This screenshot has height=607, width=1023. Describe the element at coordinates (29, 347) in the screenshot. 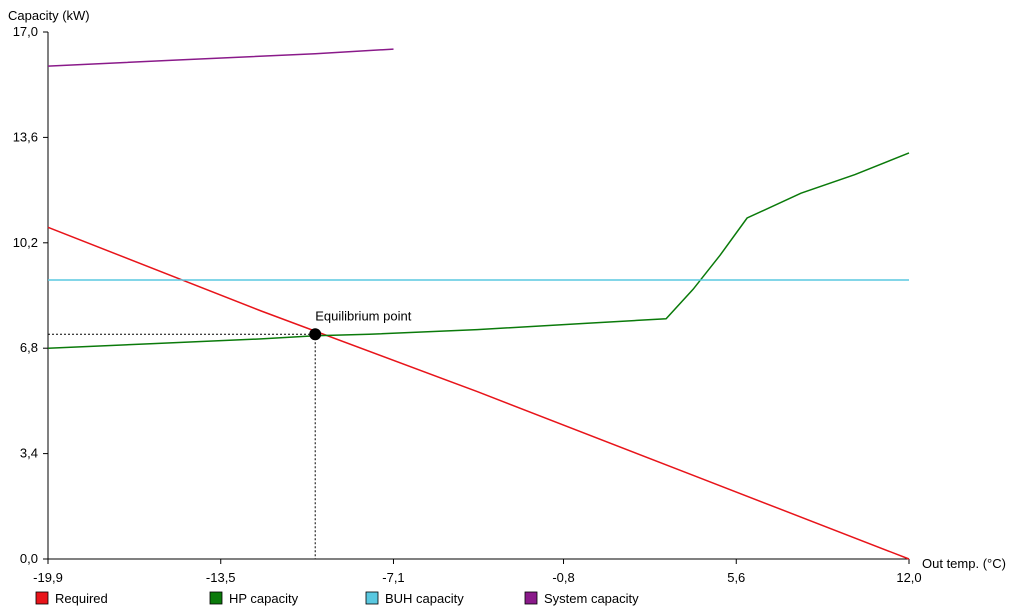

I see `y-tick-label: 6,8` at that location.